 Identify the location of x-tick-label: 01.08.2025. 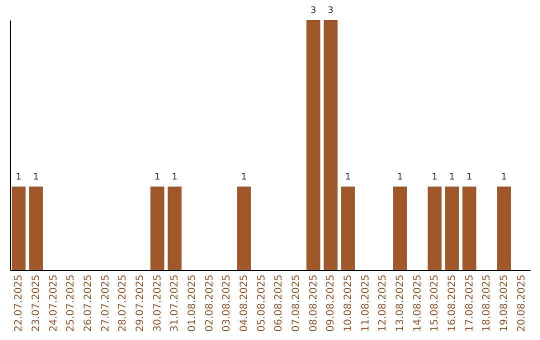
(192, 303).